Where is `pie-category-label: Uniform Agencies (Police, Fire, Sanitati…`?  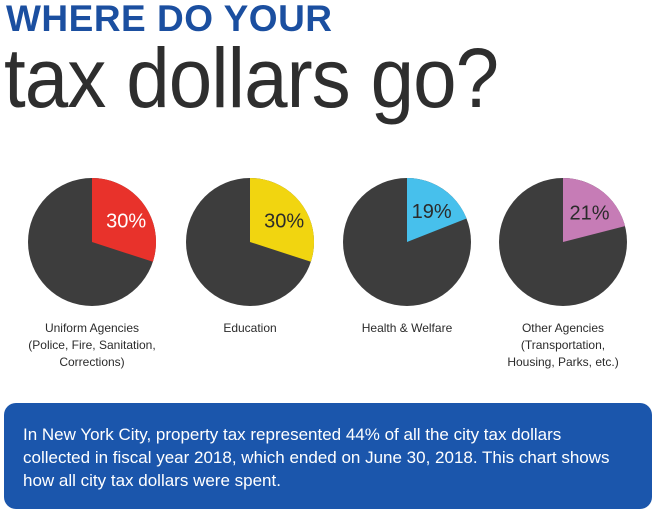 pie-category-label: Uniform Agencies (Police, Fire, Sanitati… is located at coordinates (92, 345).